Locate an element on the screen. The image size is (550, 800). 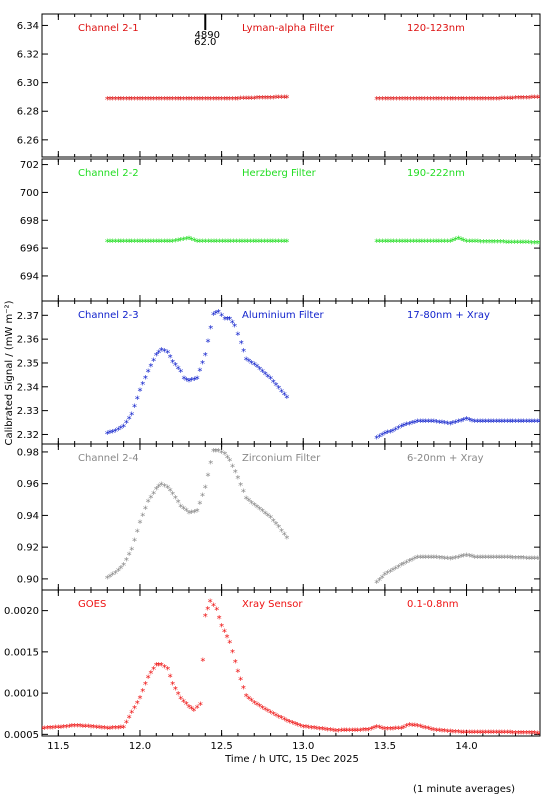
footnote: (1 minute averages) is located at coordinates (464, 789).